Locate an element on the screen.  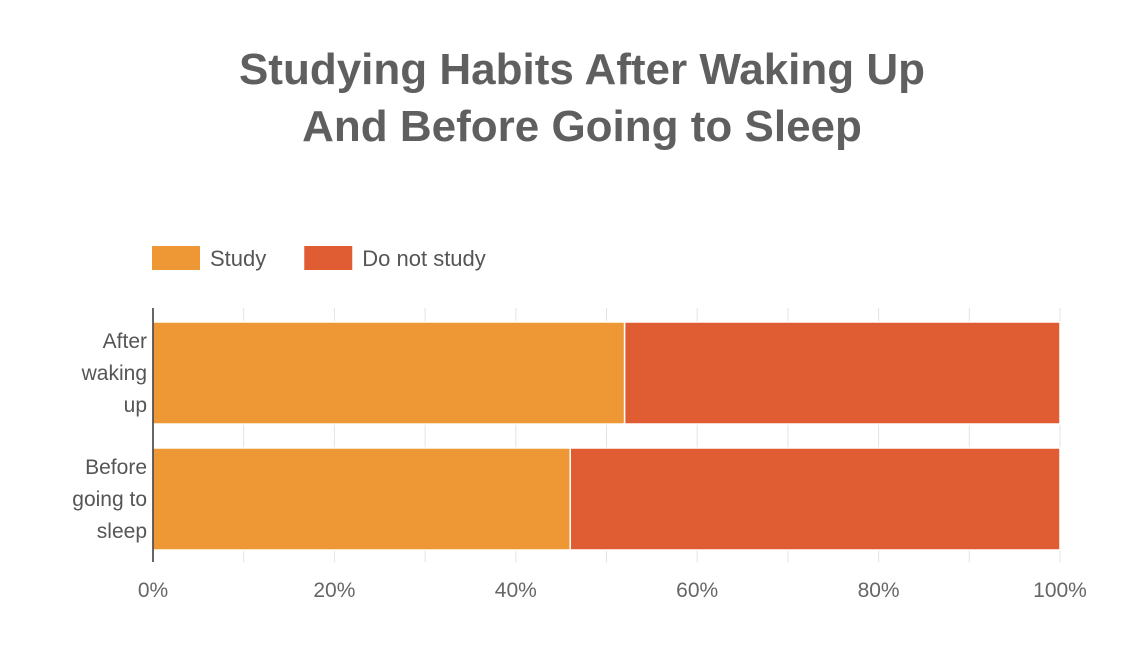
chart-title-line: And Before Going to Sleep is located at coordinates (582, 126).